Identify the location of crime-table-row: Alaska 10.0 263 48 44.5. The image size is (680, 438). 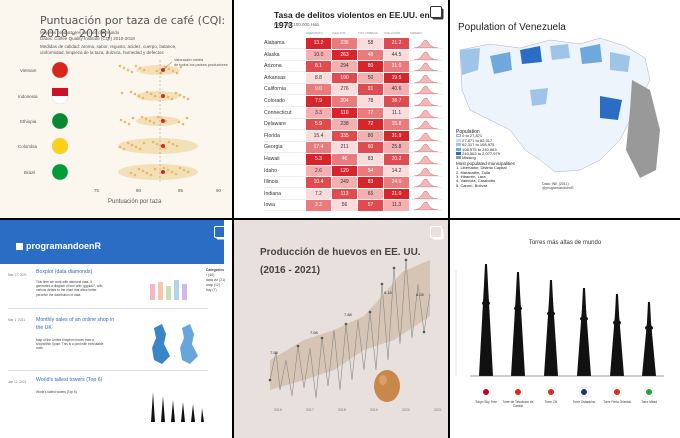
(353, 55).